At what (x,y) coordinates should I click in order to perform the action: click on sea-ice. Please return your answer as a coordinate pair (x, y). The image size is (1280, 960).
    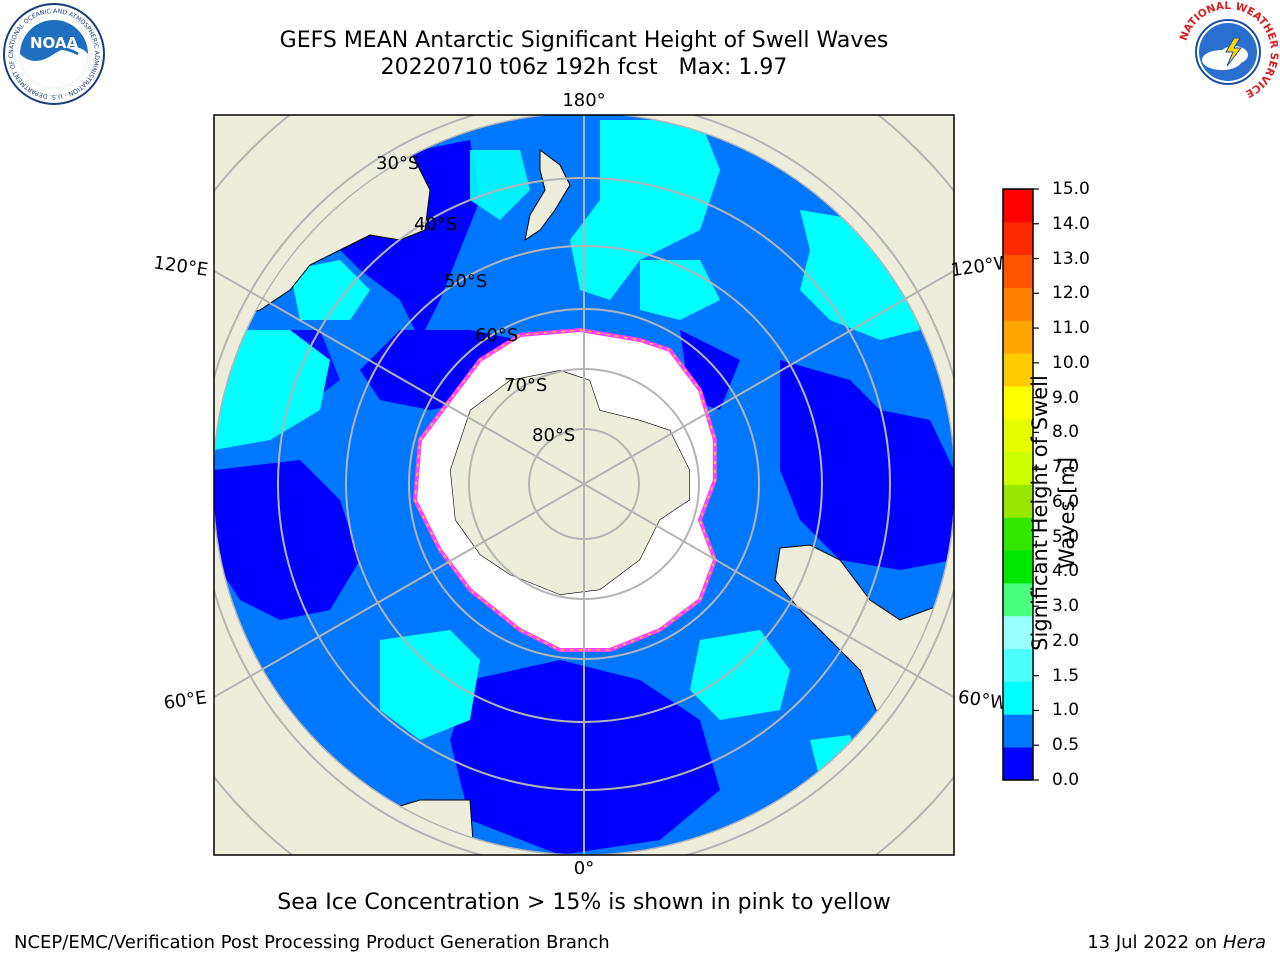
    Looking at the image, I should click on (565, 490).